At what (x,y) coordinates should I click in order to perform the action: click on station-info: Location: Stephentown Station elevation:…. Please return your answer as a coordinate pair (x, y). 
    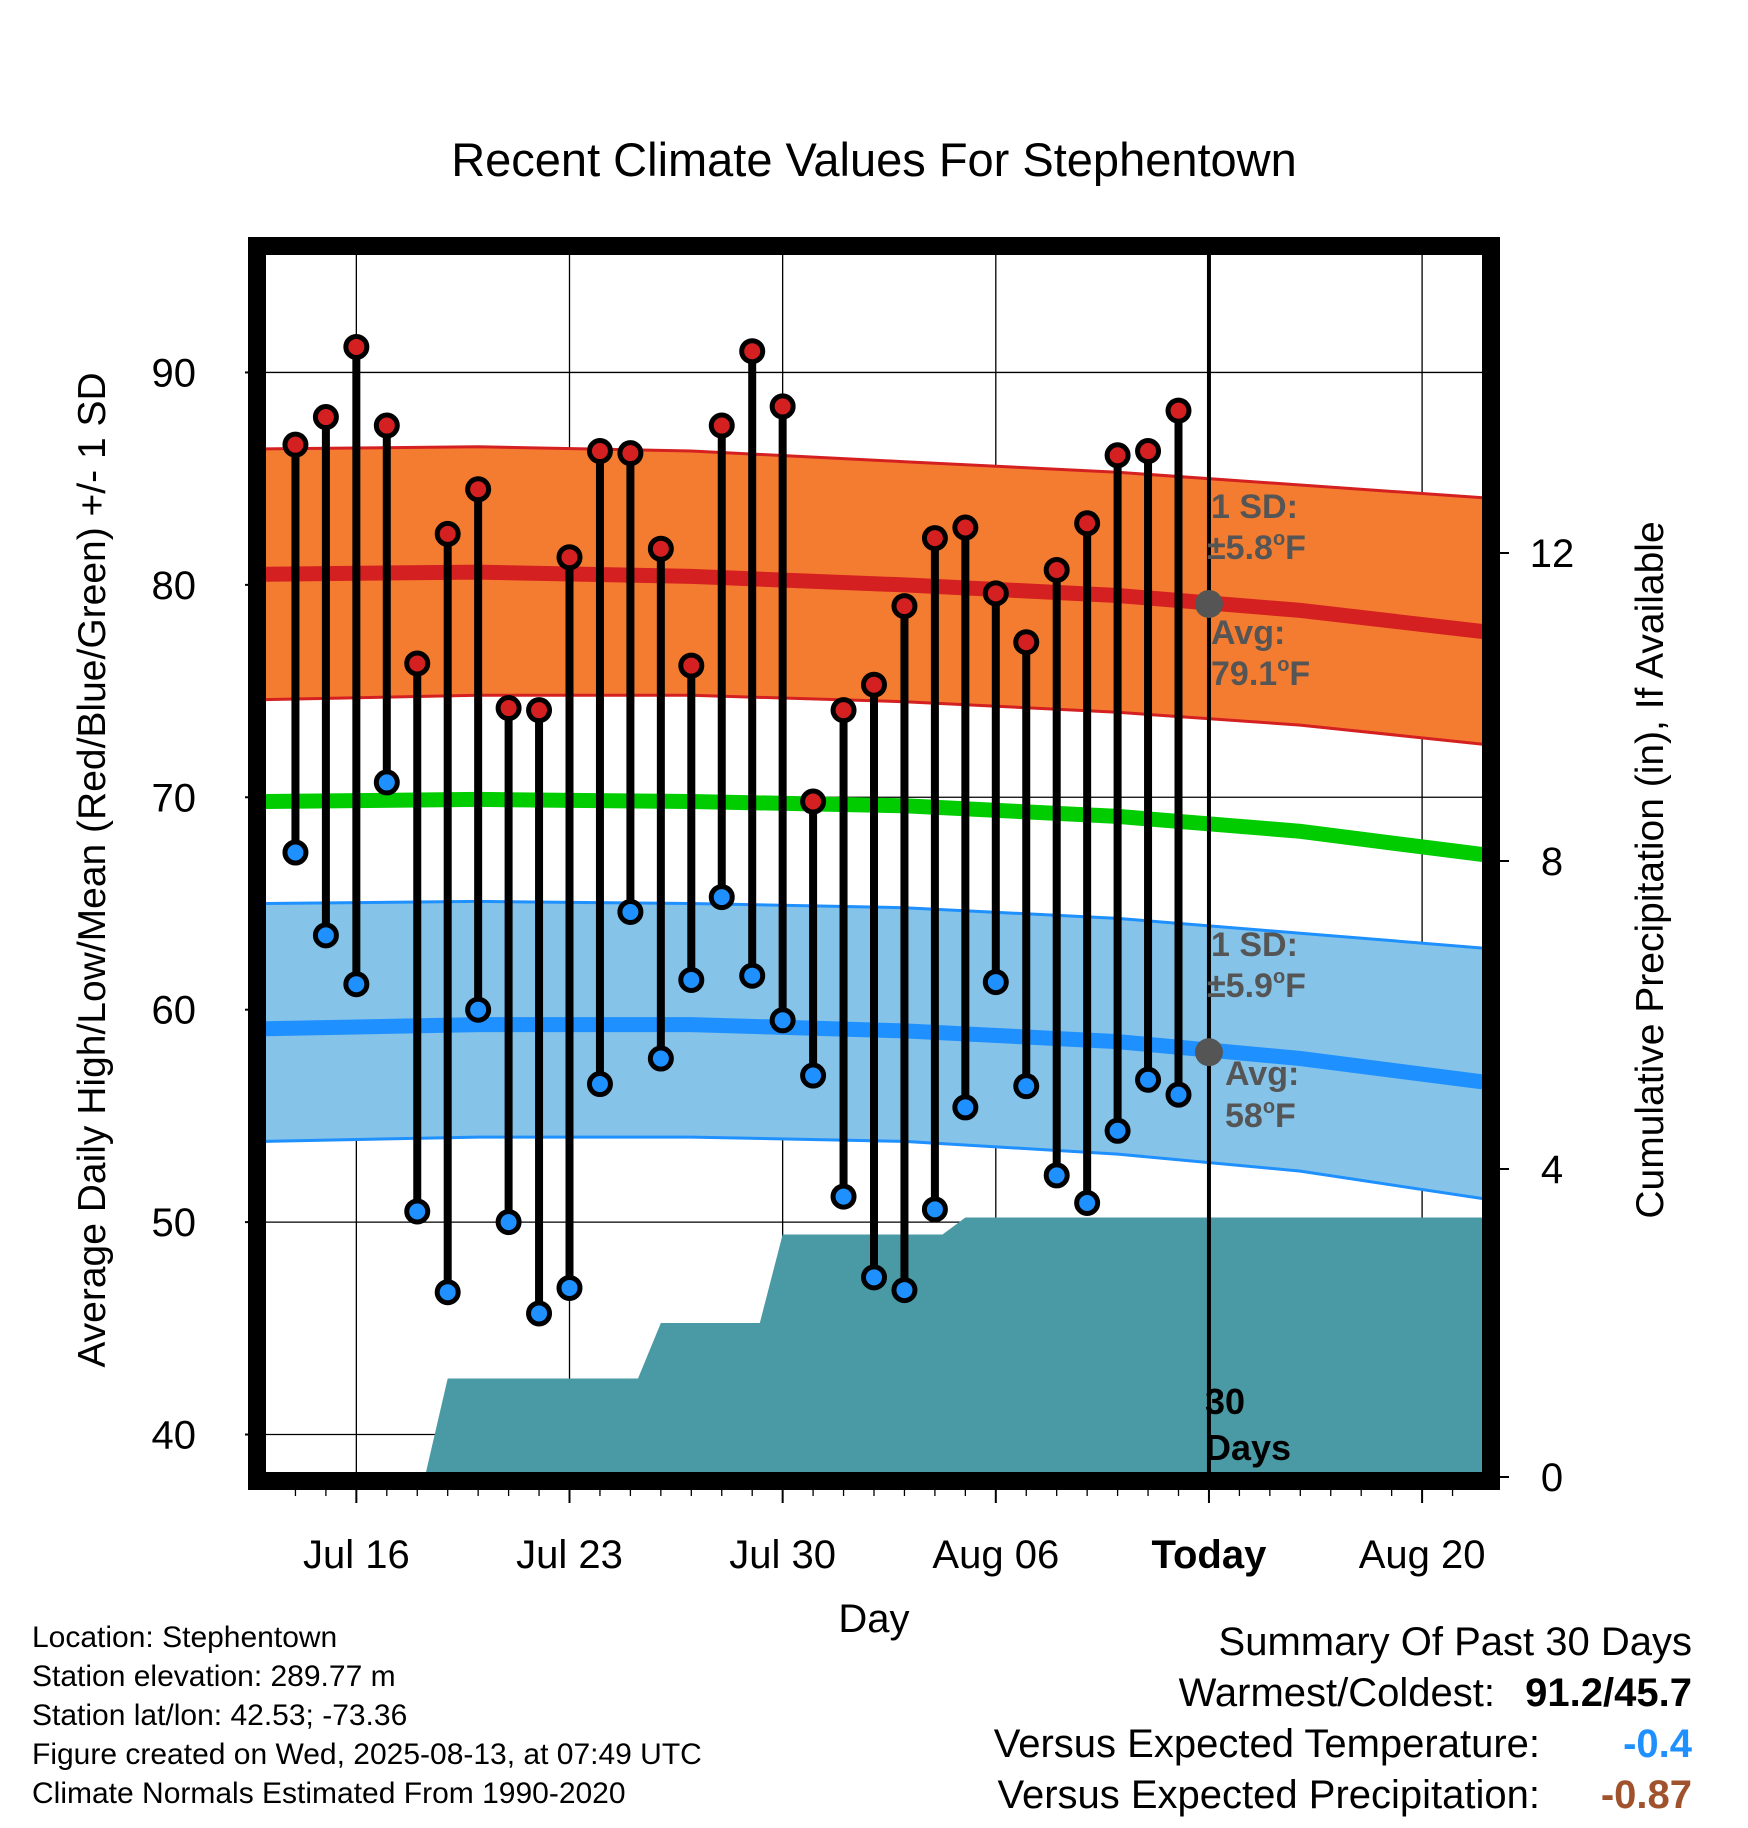
    Looking at the image, I should click on (367, 1715).